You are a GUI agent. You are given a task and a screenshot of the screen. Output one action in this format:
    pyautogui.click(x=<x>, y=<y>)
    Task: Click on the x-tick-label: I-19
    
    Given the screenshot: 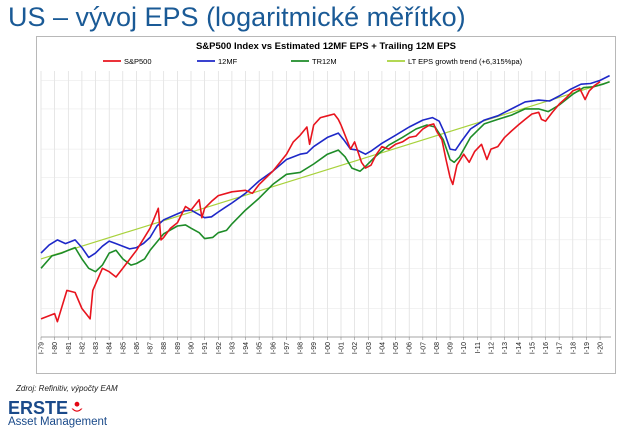 What is the action you would take?
    pyautogui.click(x=587, y=348)
    